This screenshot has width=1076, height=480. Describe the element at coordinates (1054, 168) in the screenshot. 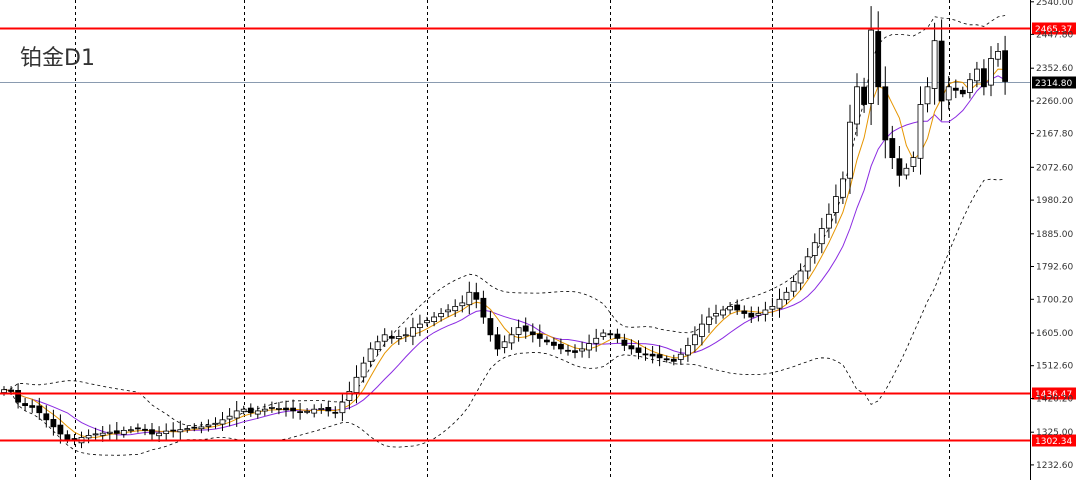

I see `tick-label: 2072.60` at that location.